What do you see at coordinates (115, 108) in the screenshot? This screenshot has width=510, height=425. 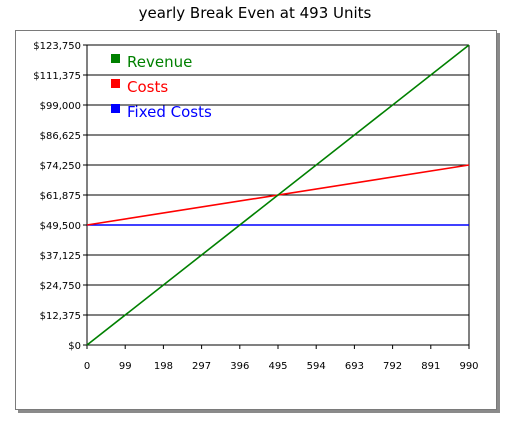 I see `legend-swatch-fixed-costs` at bounding box center [115, 108].